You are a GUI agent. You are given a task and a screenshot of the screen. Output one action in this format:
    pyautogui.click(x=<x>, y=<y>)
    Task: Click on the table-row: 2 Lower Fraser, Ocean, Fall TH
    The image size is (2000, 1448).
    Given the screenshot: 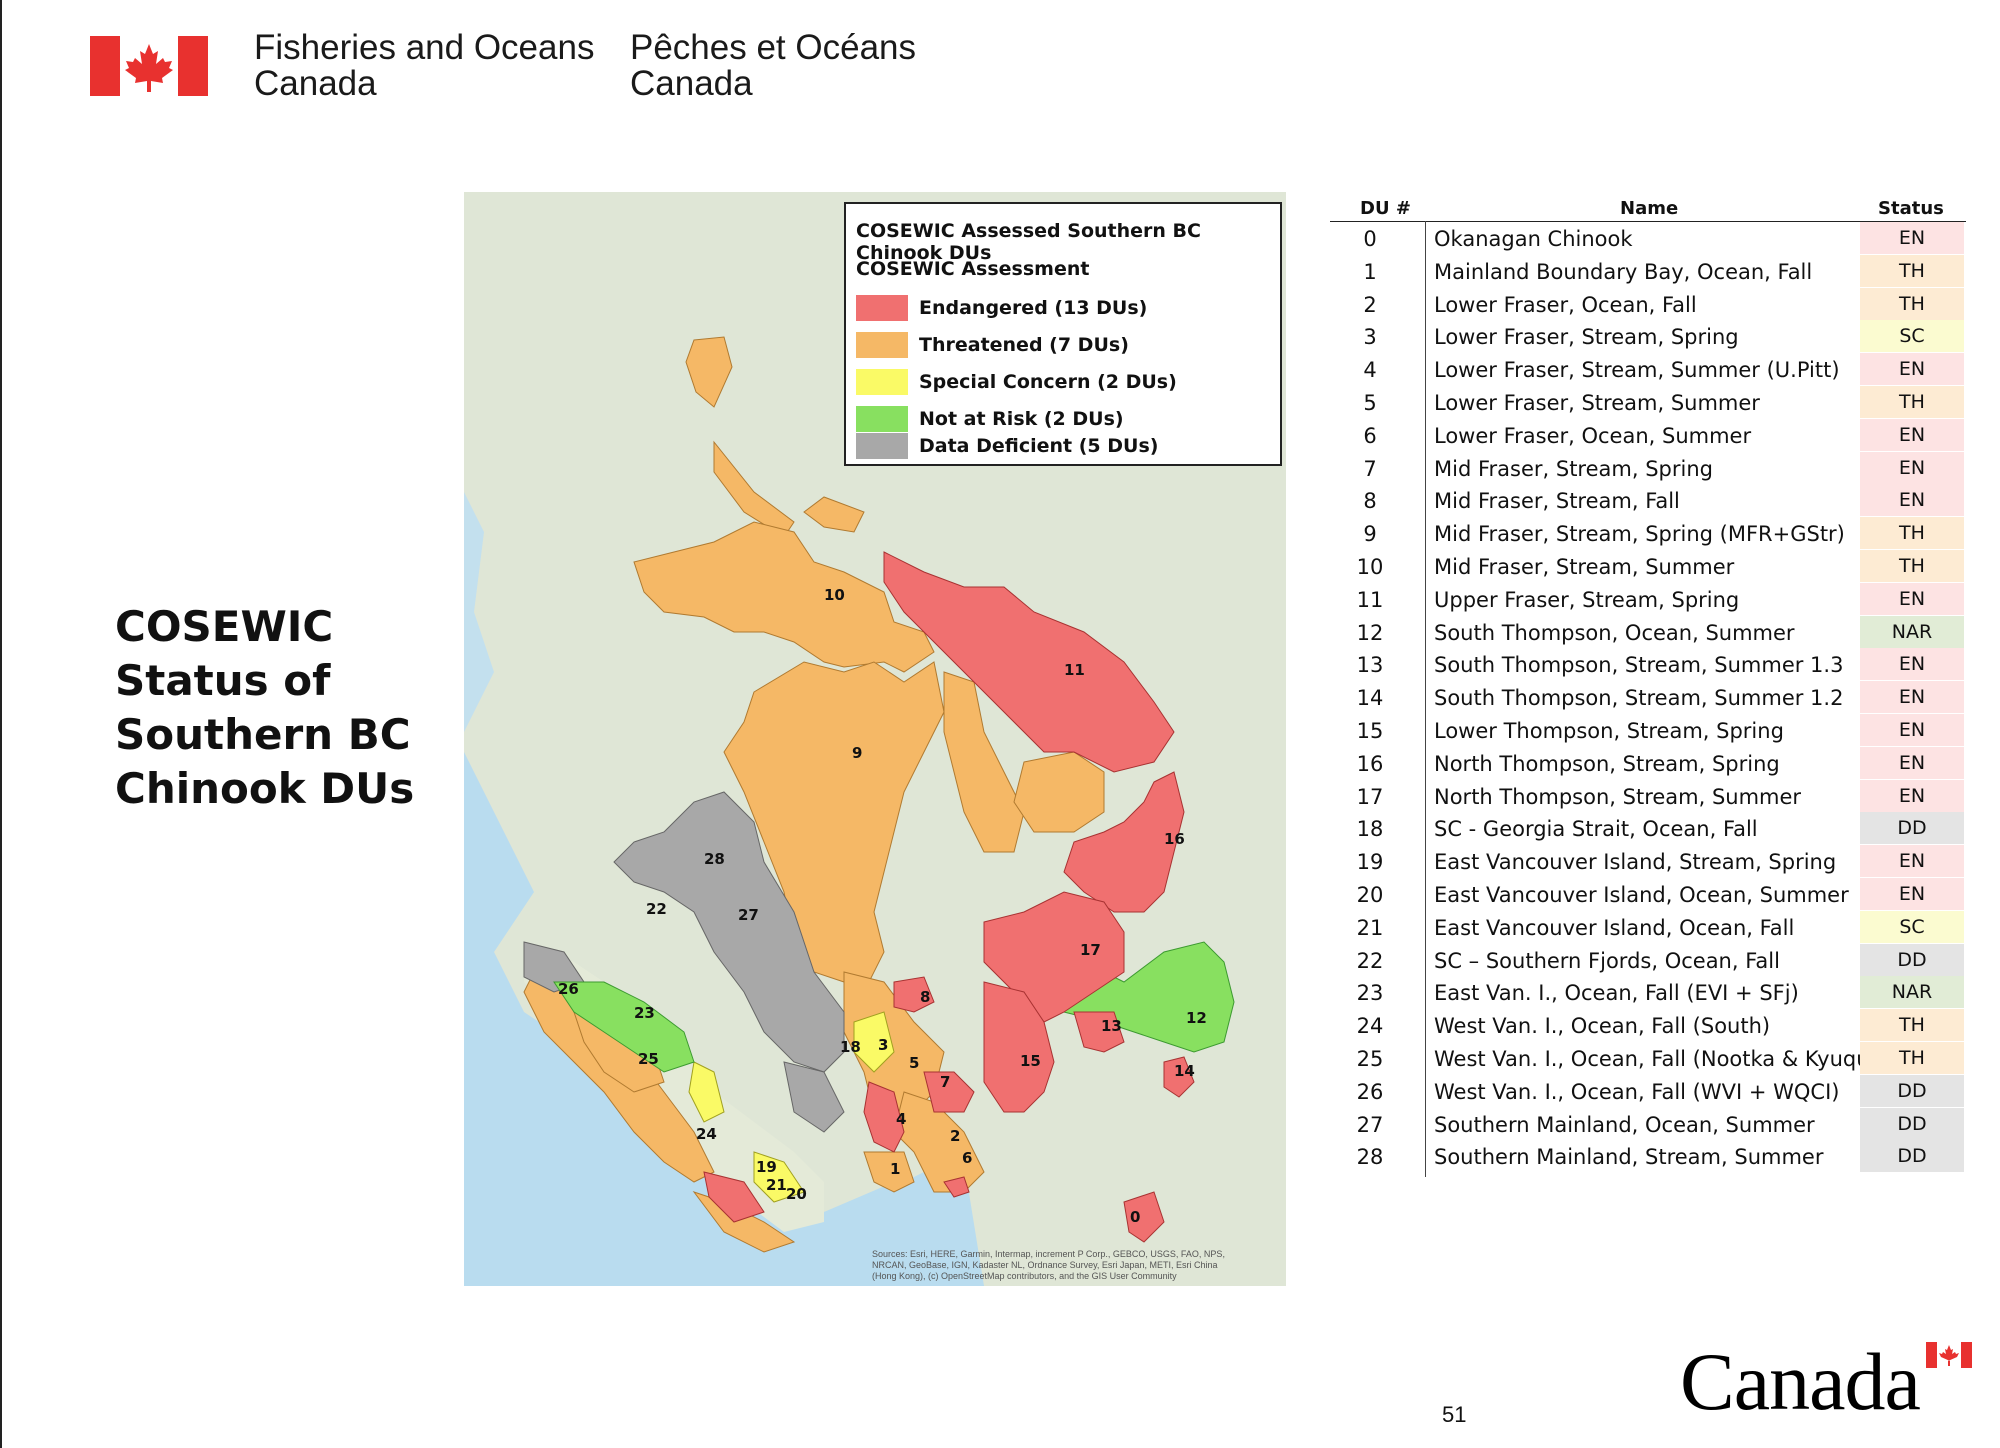 What is the action you would take?
    pyautogui.click(x=1648, y=304)
    